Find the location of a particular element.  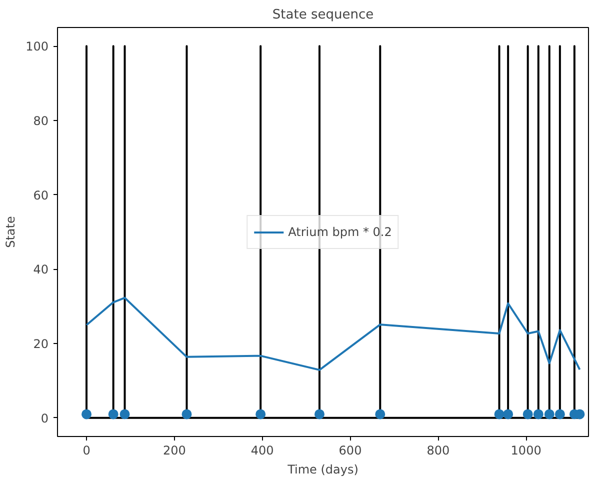

x-tick-label: 600 is located at coordinates (350, 451).